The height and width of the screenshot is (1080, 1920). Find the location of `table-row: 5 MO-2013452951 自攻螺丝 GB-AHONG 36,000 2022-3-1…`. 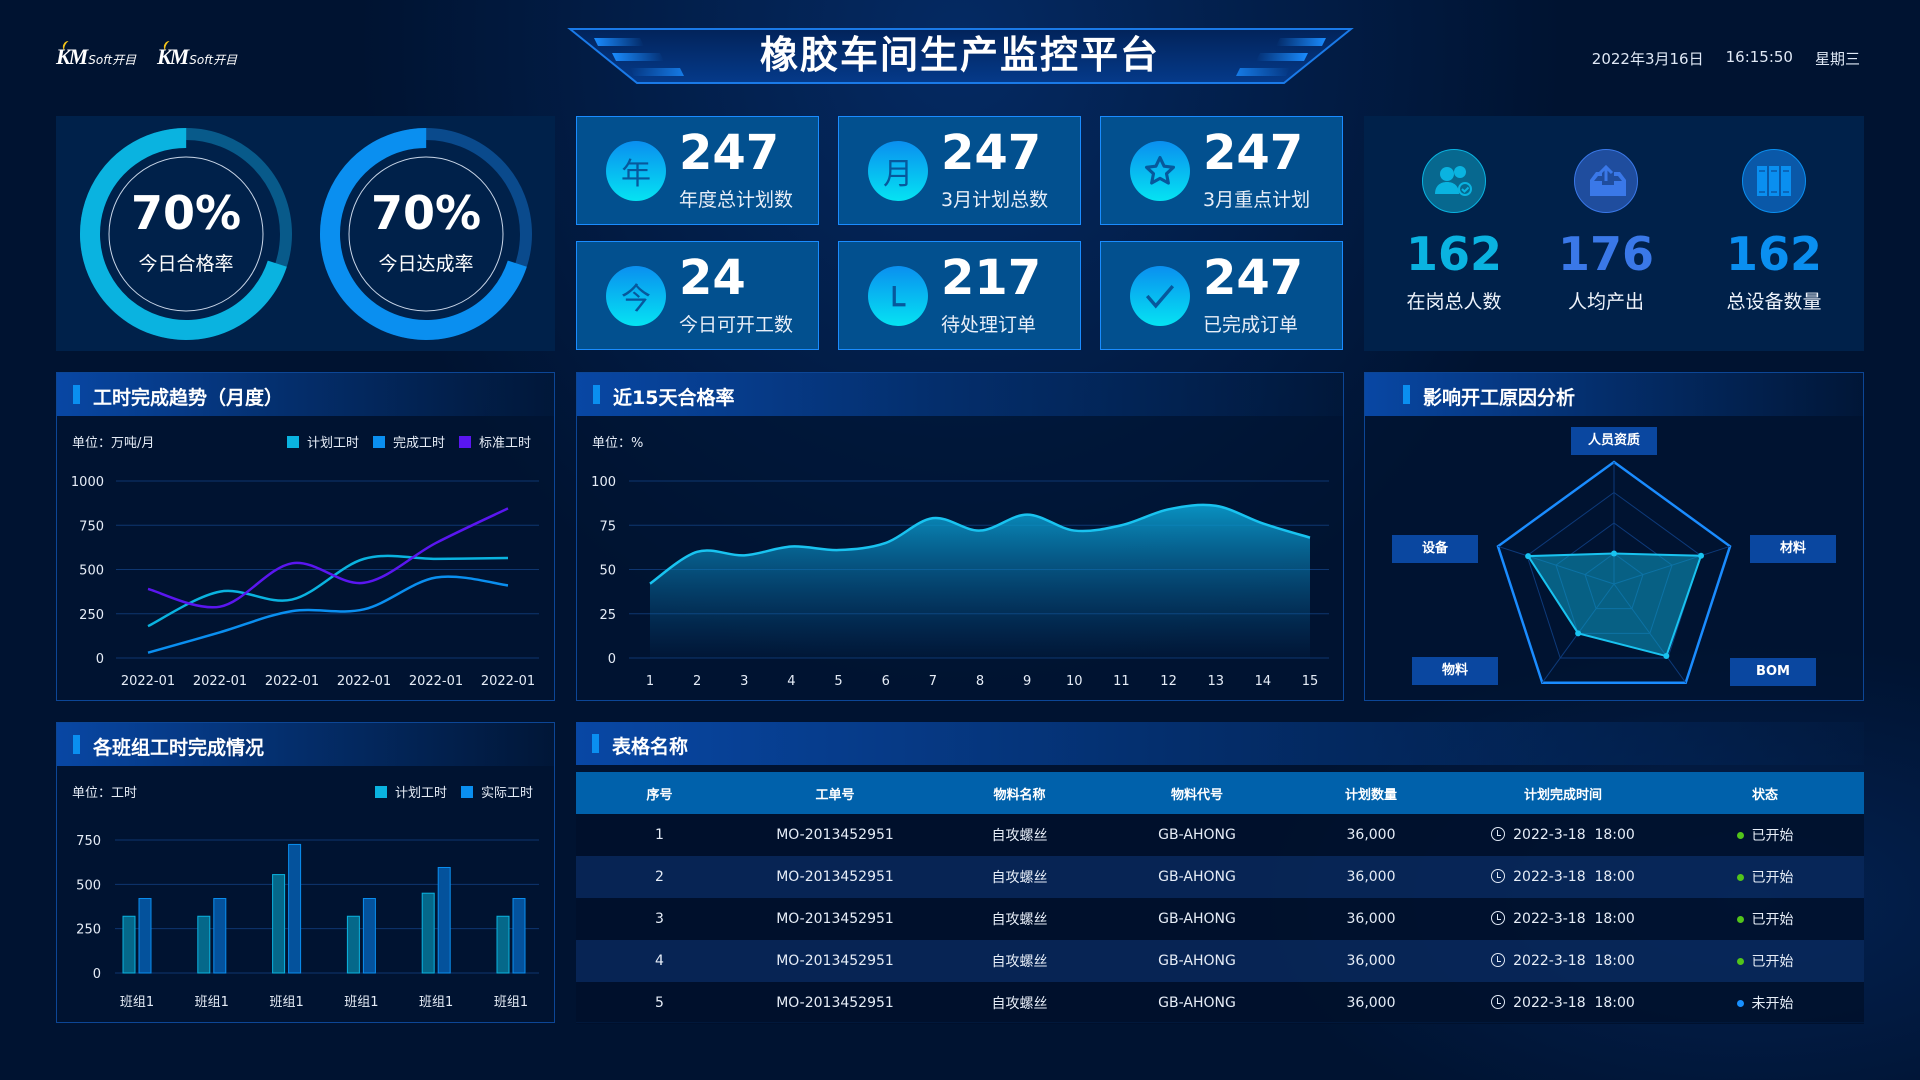

table-row: 5 MO-2013452951 自攻螺丝 GB-AHONG 36,000 2022-3-1… is located at coordinates (1220, 1003).